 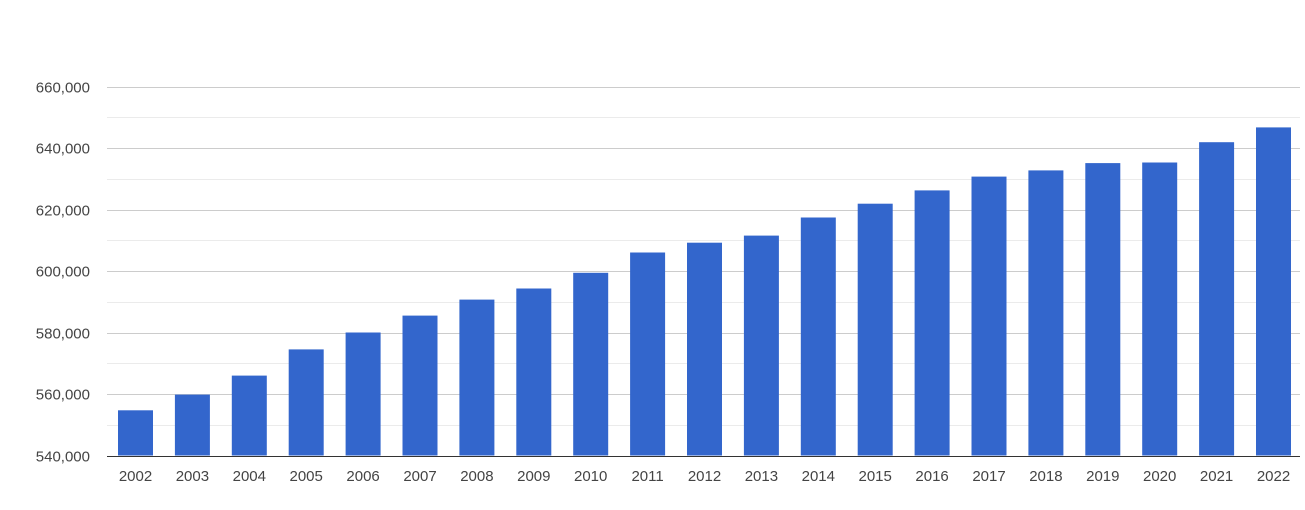 What do you see at coordinates (1103, 309) in the screenshot?
I see `bar-2019` at bounding box center [1103, 309].